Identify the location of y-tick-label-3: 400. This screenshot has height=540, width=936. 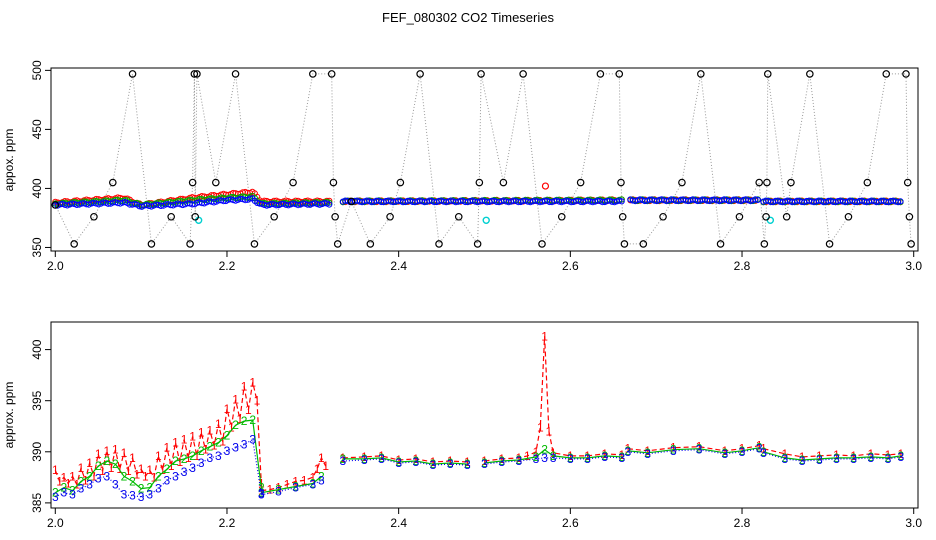
(37, 349).